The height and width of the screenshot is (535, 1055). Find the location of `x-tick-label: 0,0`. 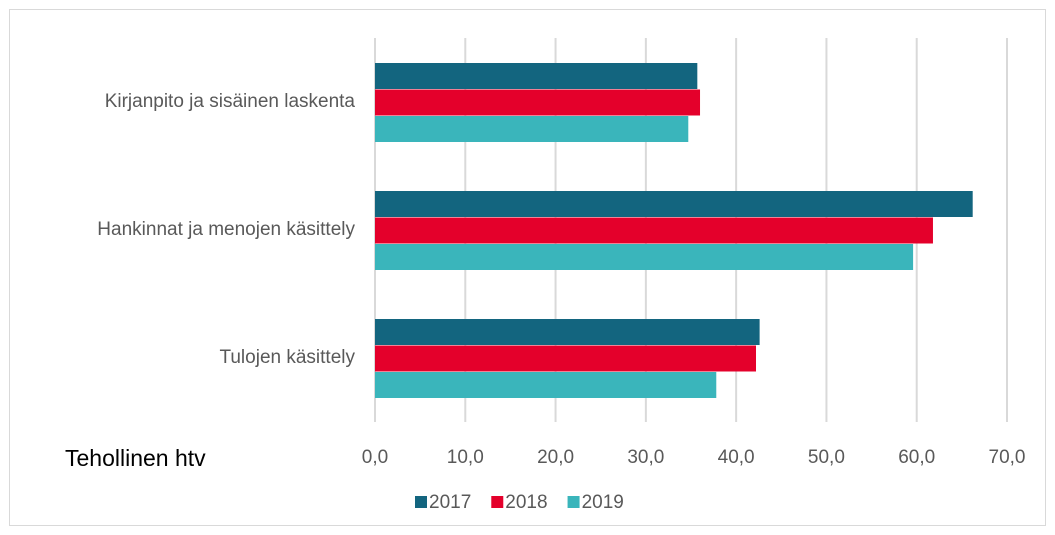

x-tick-label: 0,0 is located at coordinates (375, 457).